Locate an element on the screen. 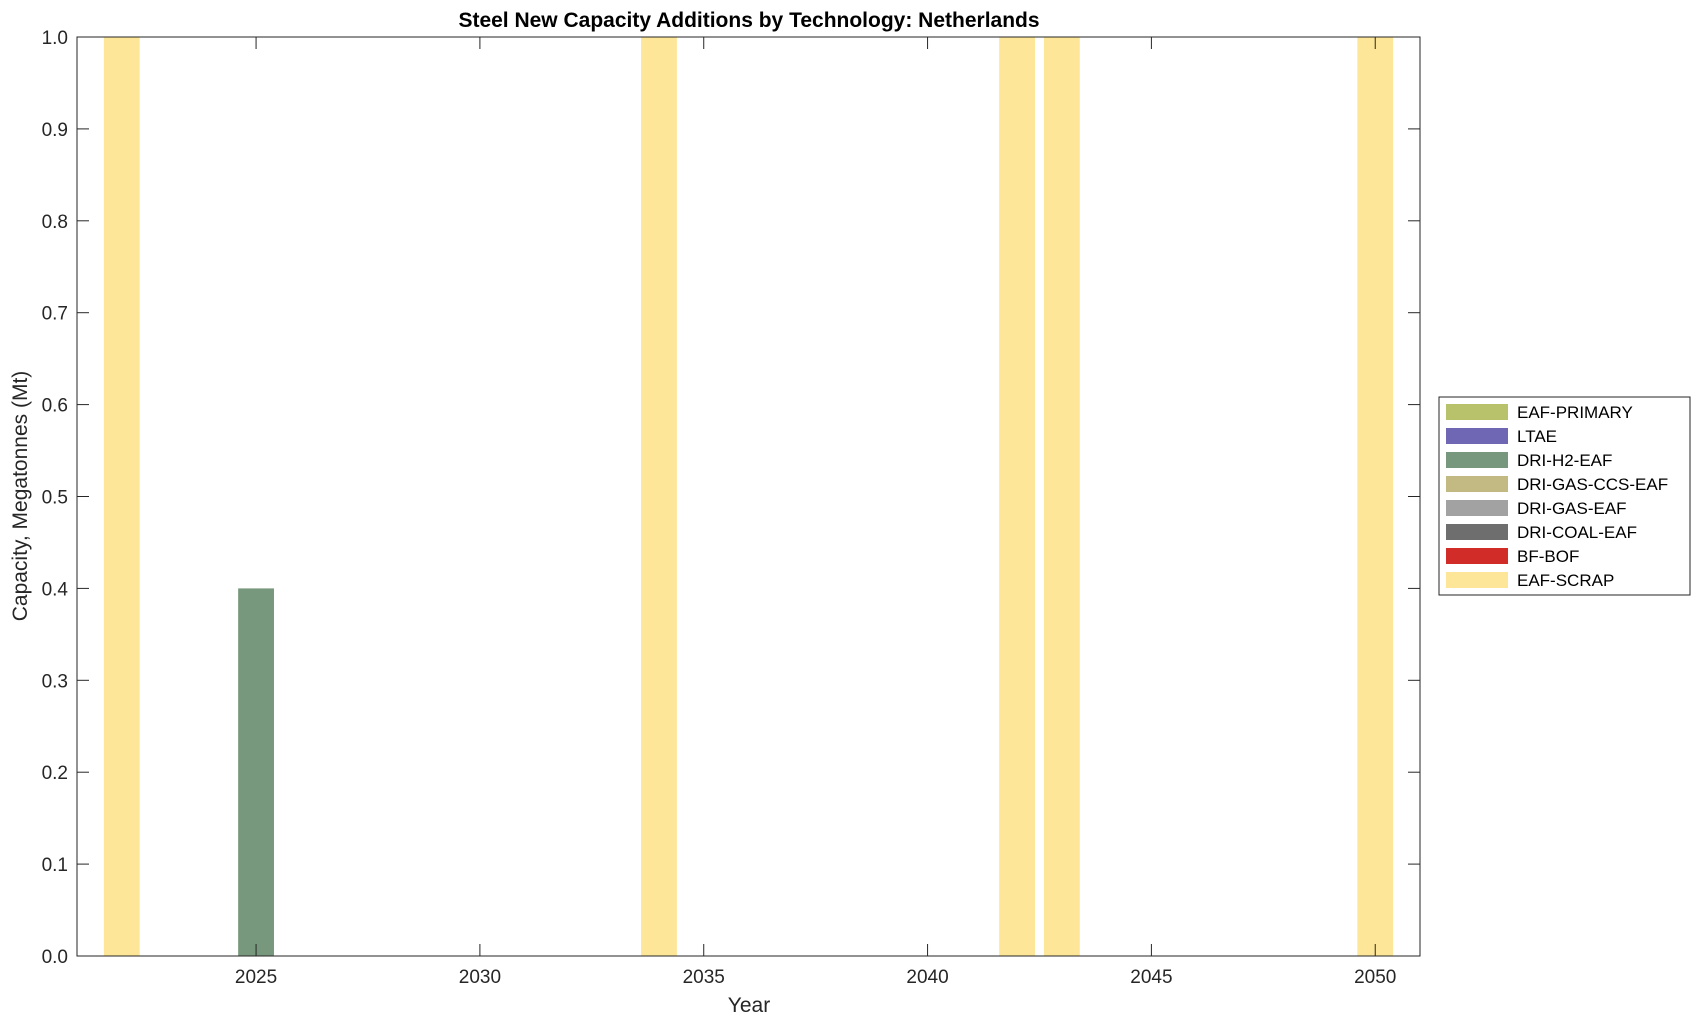 This screenshot has height=1021, width=1696. x-tick-label: 2040 is located at coordinates (927, 977).